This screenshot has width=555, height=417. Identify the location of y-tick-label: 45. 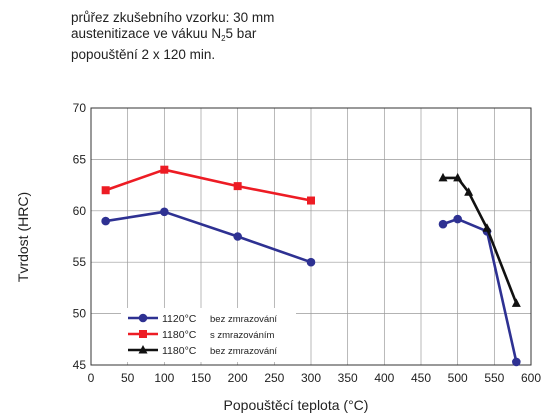
(80, 365).